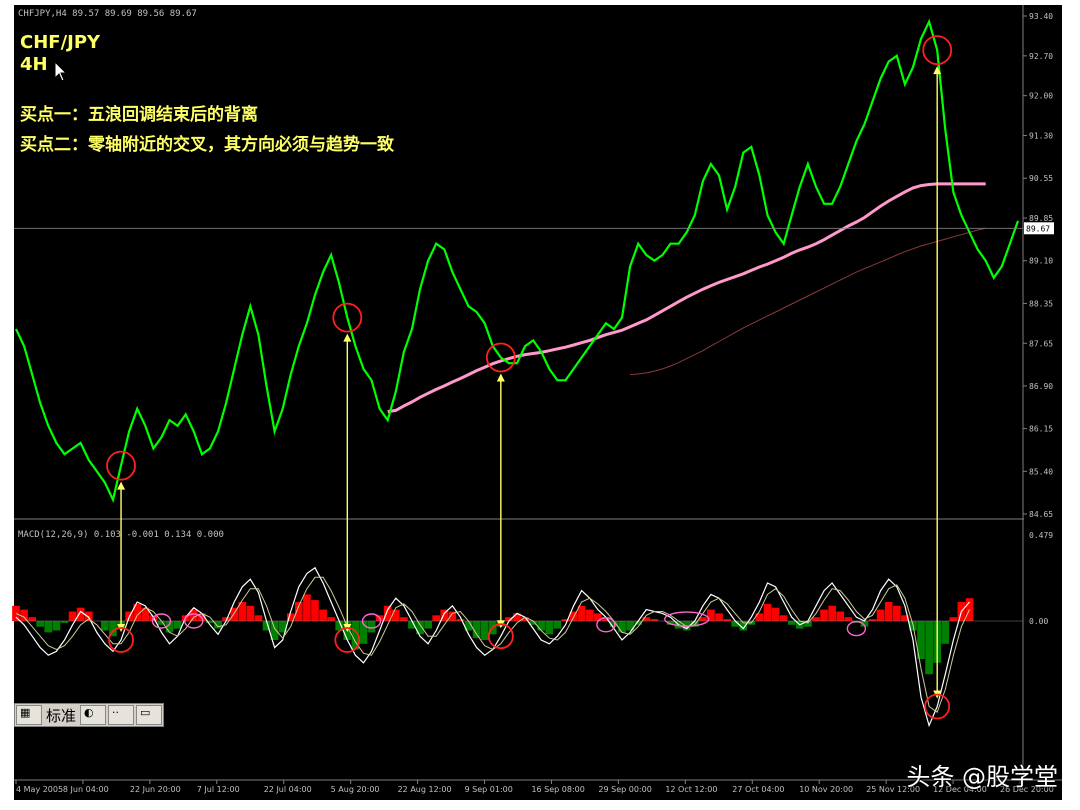  I want to click on x-tick-label: 5 Aug 20:00, so click(355, 789).